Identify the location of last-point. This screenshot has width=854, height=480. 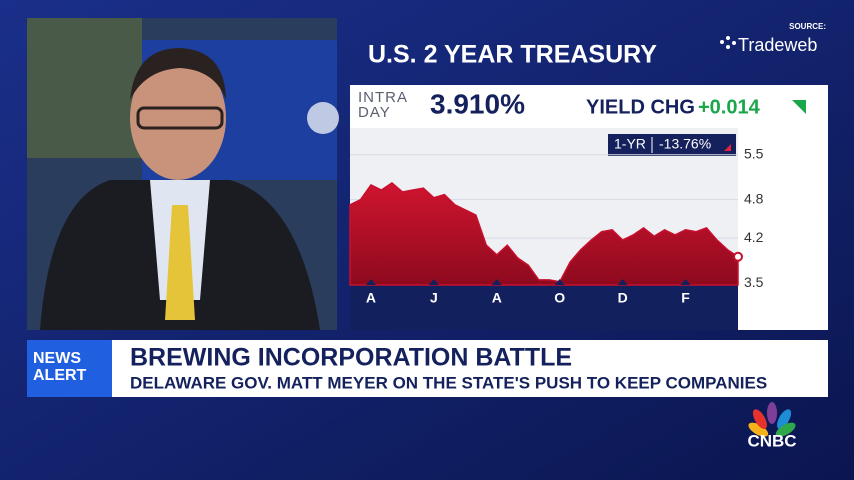
(738, 256).